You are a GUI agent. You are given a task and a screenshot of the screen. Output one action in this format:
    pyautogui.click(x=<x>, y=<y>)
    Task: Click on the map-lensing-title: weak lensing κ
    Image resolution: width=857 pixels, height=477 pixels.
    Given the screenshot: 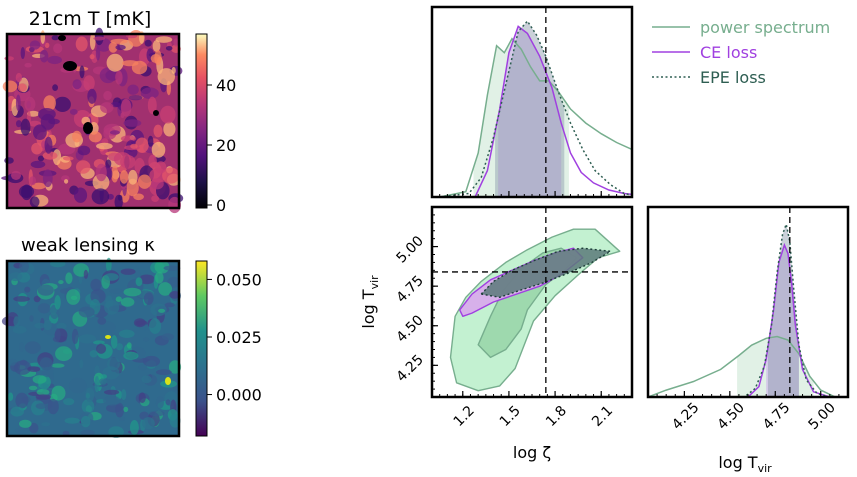 What is the action you would take?
    pyautogui.click(x=88, y=245)
    